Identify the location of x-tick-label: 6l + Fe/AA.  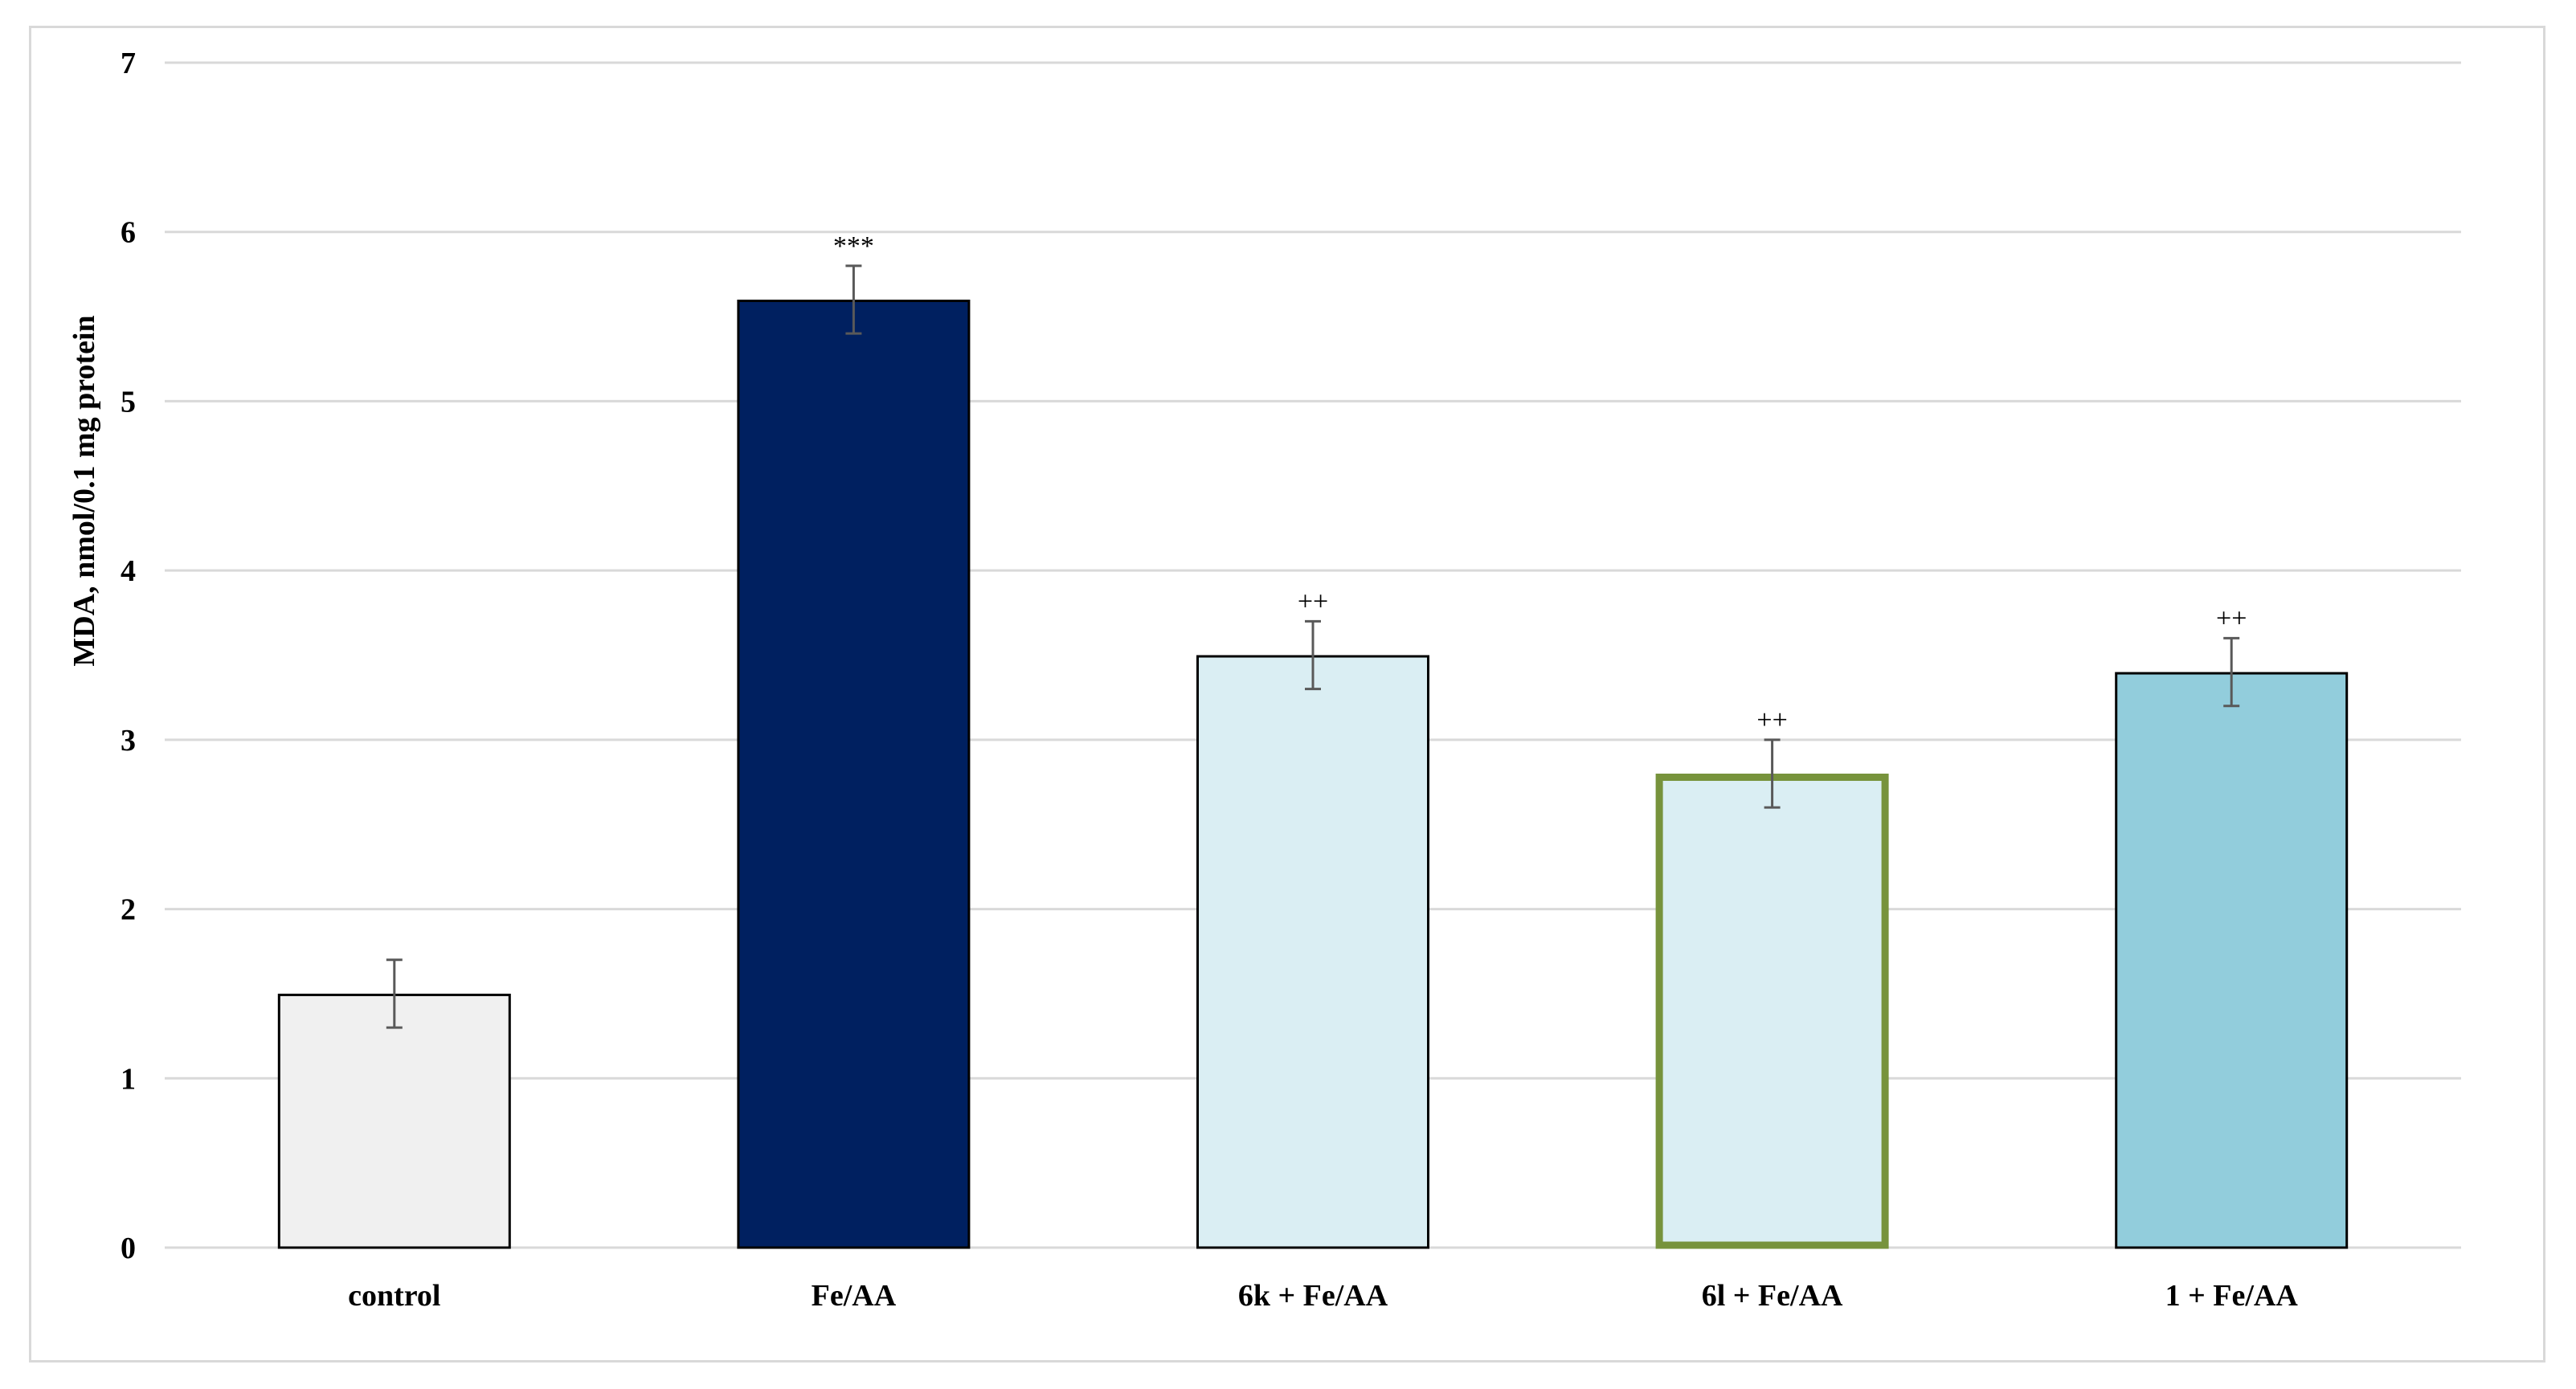
(1772, 1296).